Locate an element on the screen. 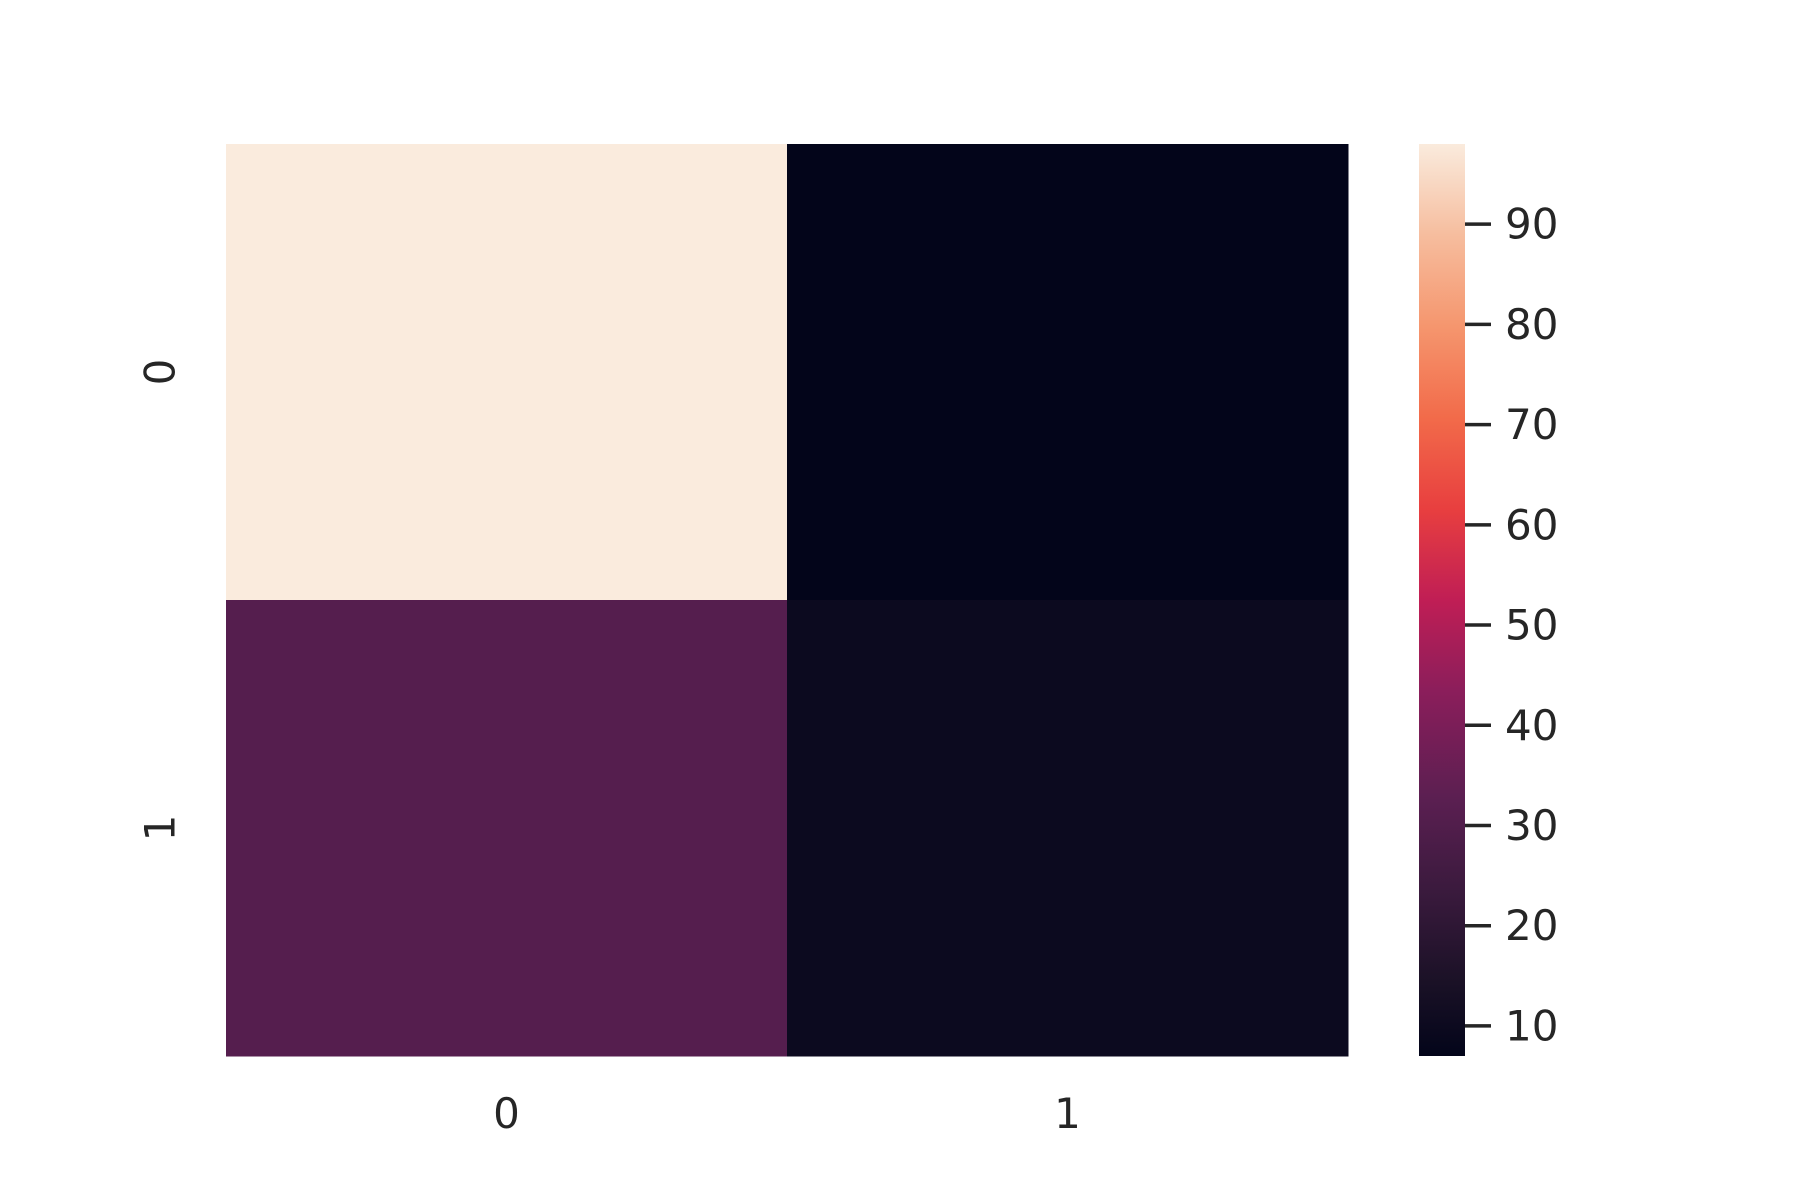  x-tick-label: 0 is located at coordinates (506, 1113).